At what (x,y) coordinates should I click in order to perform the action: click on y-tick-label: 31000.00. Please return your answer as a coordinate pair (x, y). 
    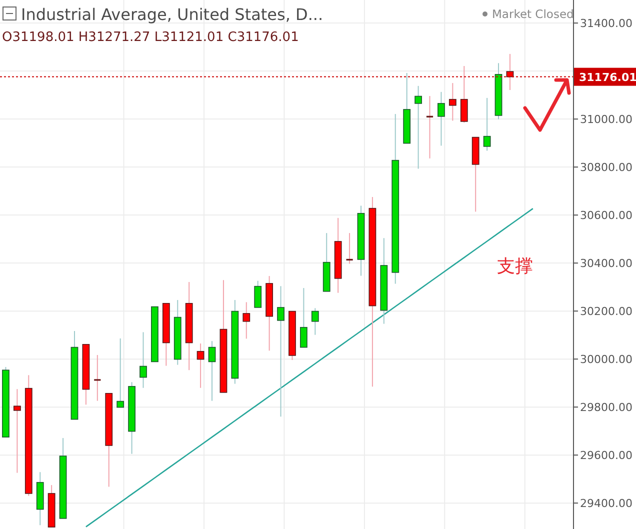
    Looking at the image, I should click on (606, 119).